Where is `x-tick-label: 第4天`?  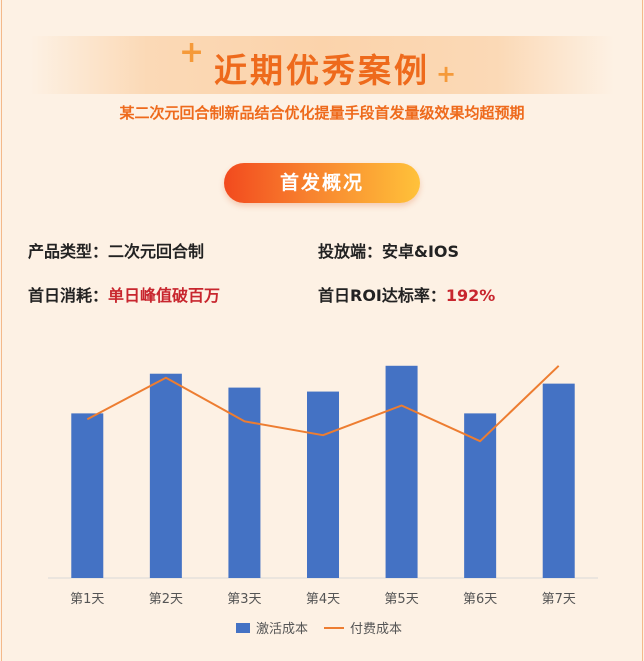 x-tick-label: 第4天 is located at coordinates (323, 599).